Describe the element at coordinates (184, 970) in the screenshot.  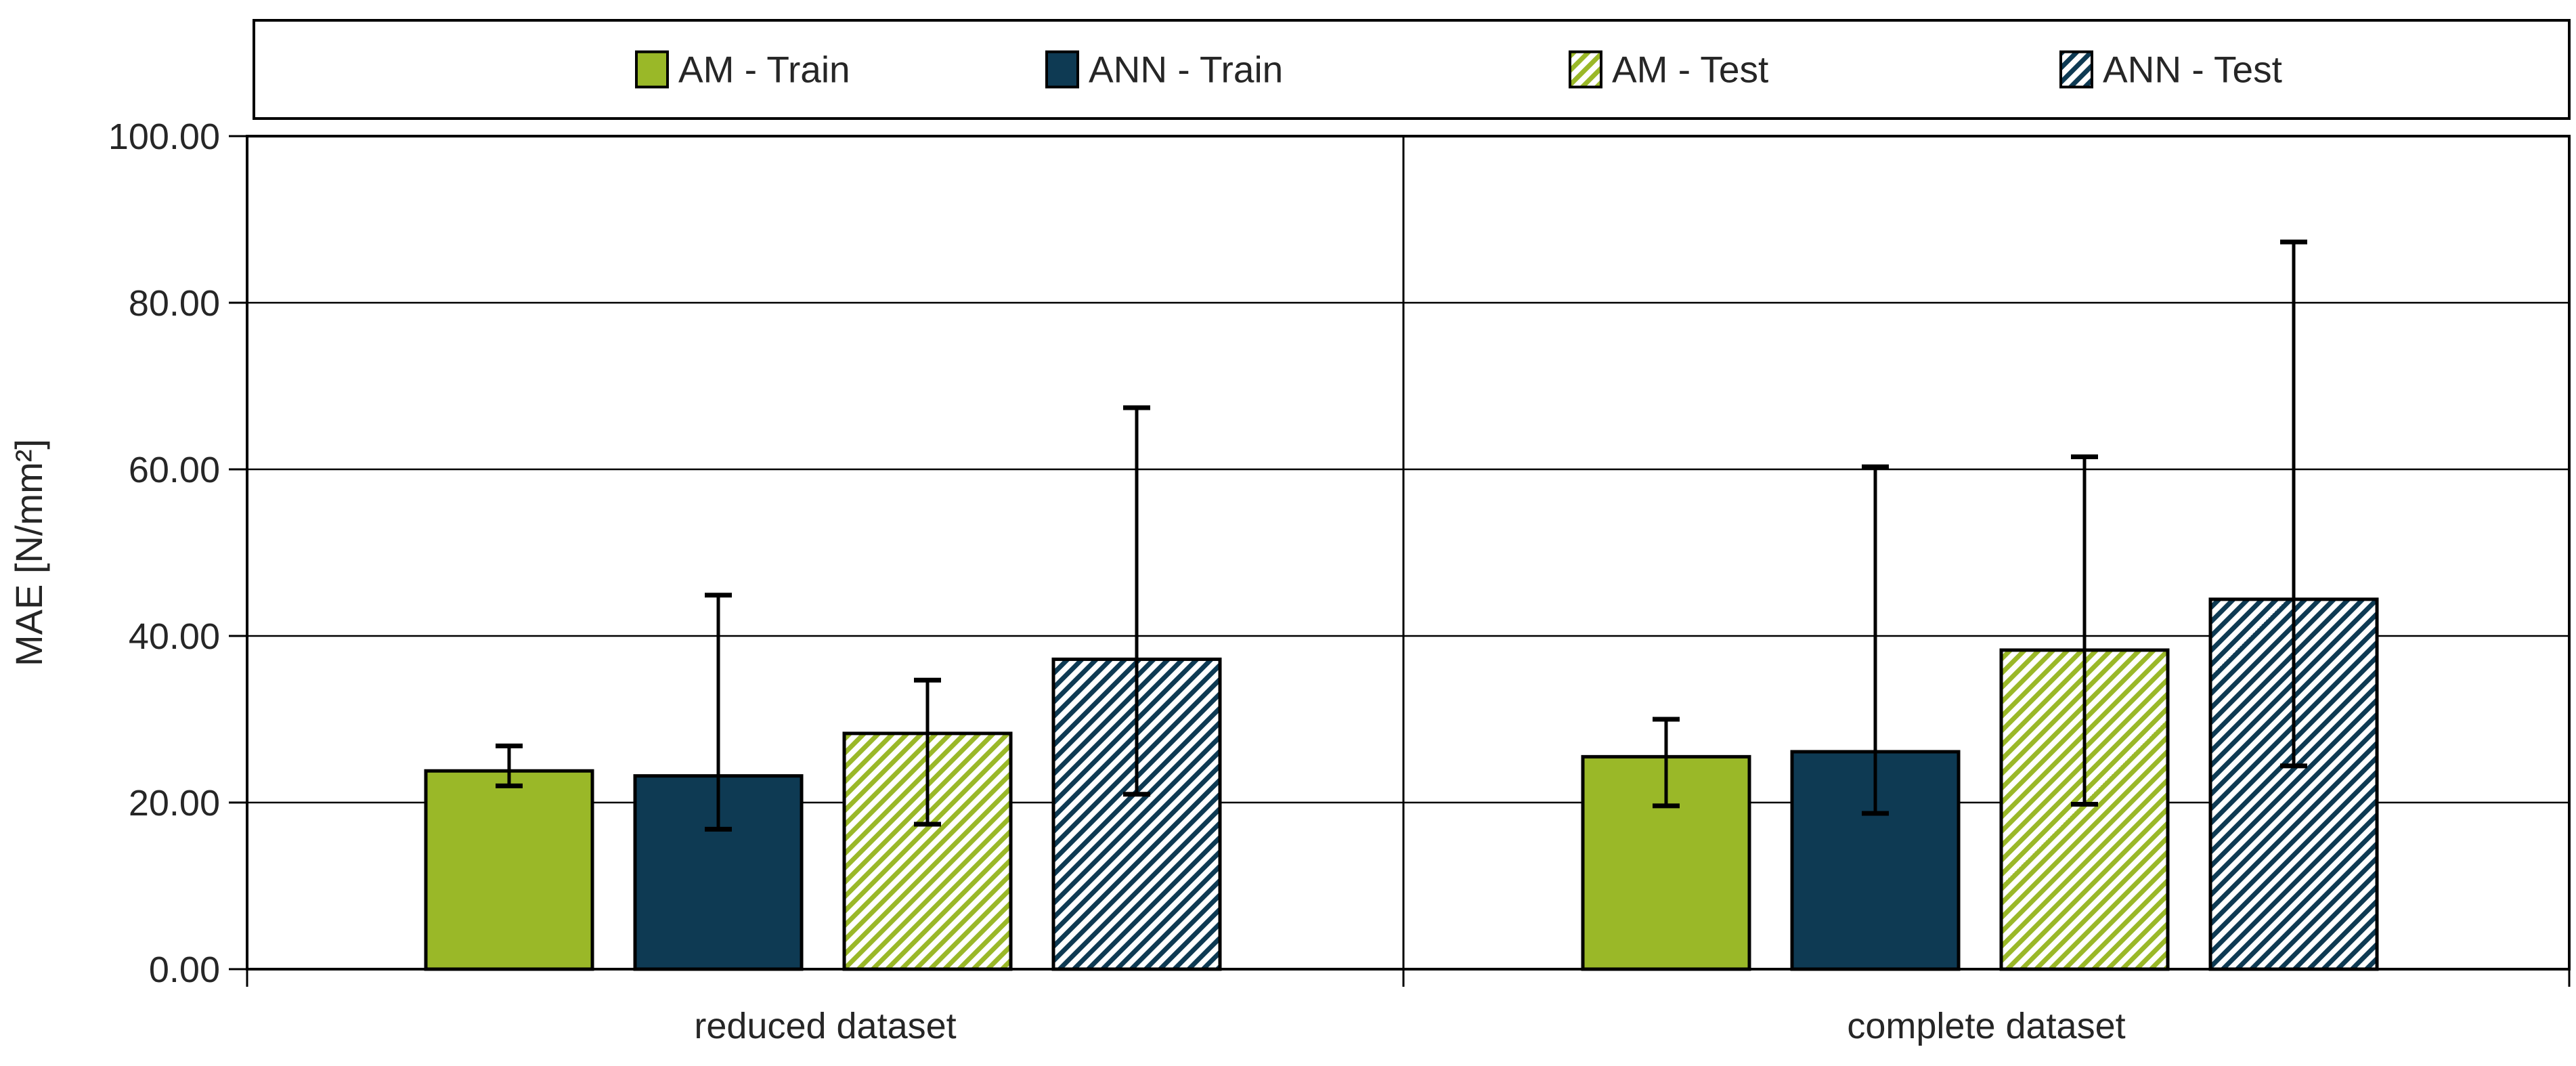
I see `y-tick-label: 0.00` at that location.